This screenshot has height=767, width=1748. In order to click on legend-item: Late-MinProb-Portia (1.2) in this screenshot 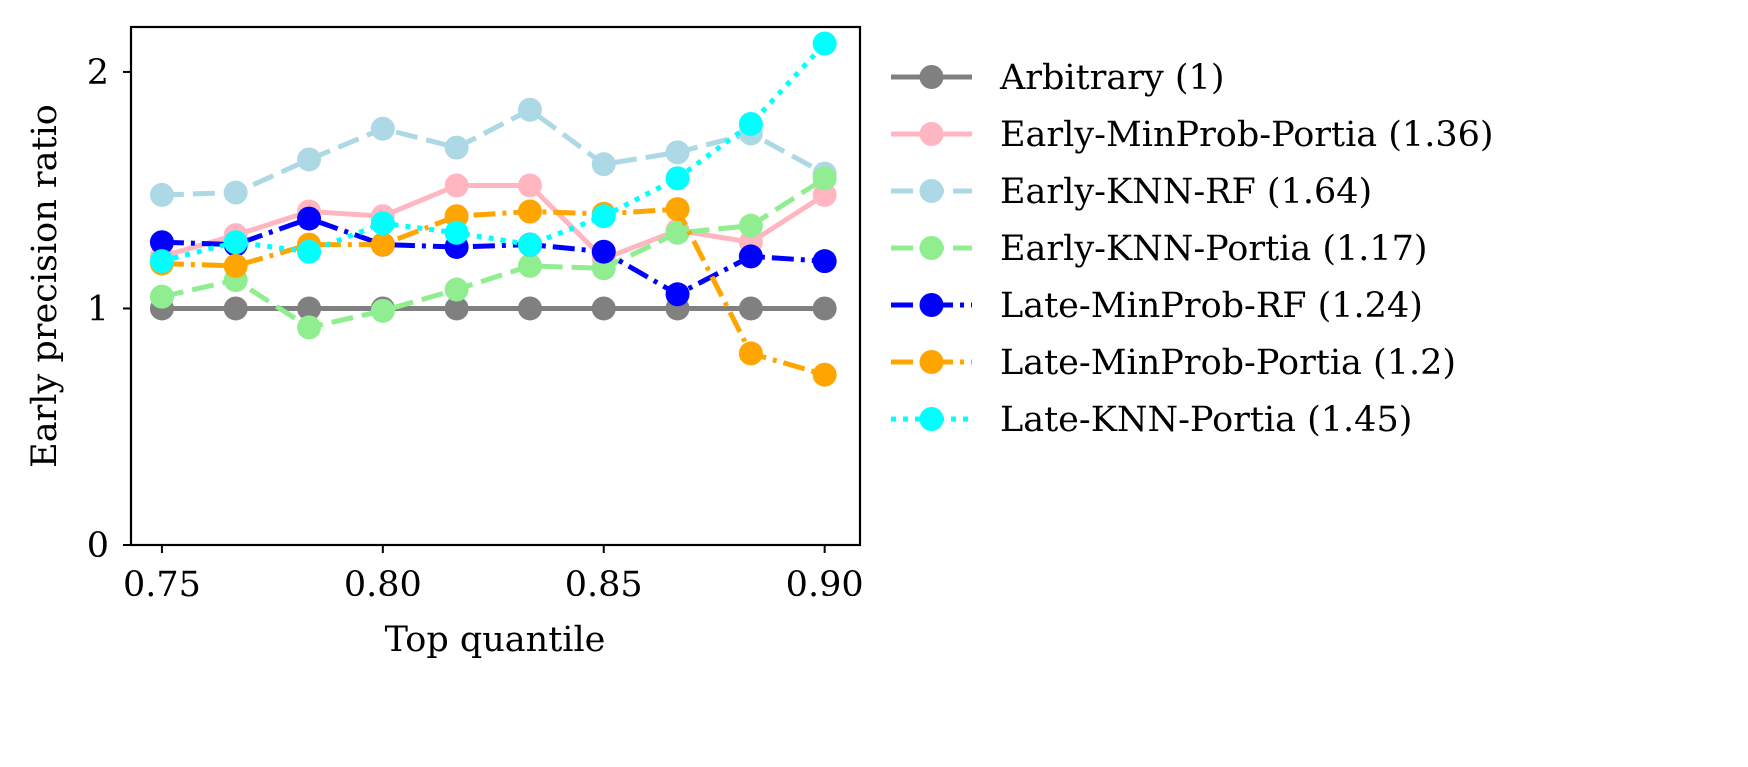, I will do `click(1173, 363)`.